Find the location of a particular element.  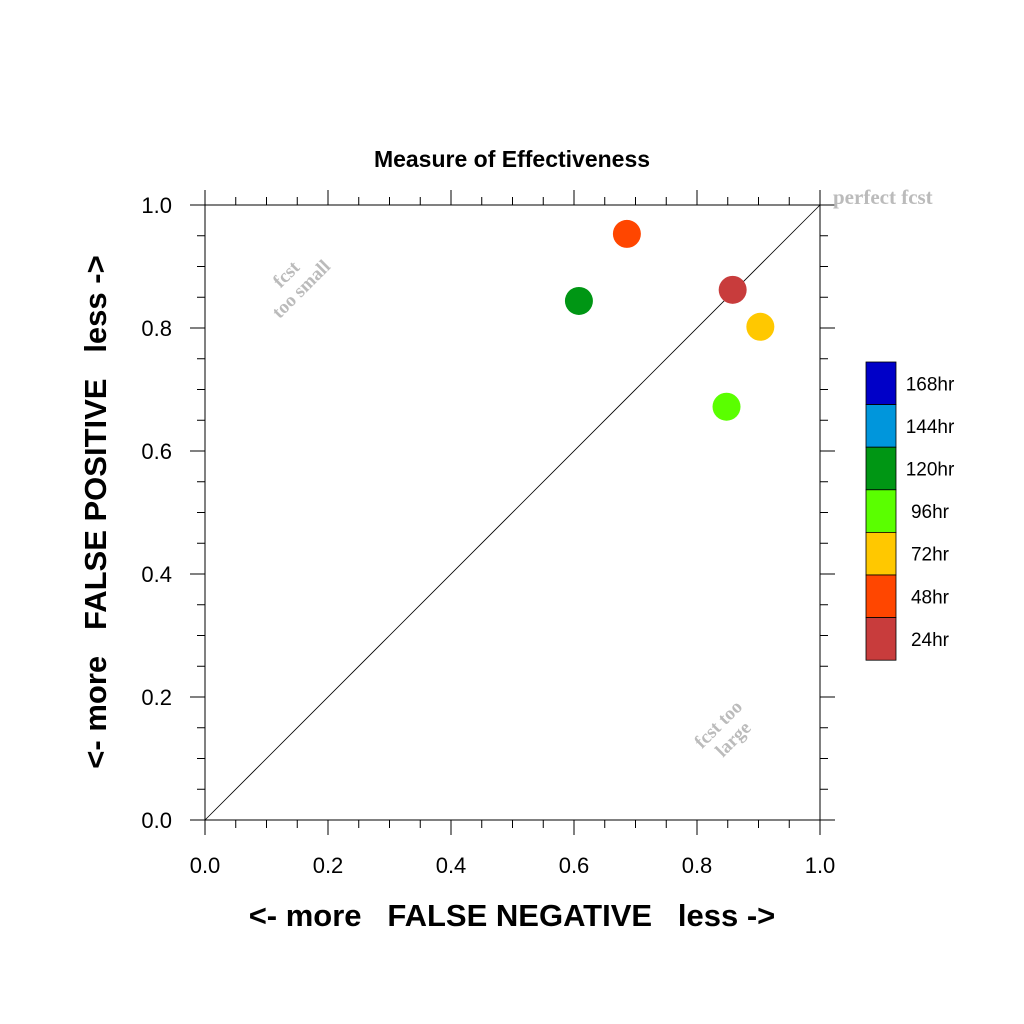

y-tick-label: 1.0 is located at coordinates (156, 205).